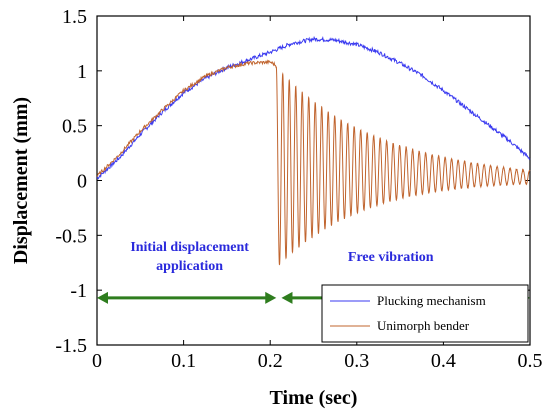  Describe the element at coordinates (21, 180) in the screenshot. I see `y-axis-label: Displacement (mm)` at that location.